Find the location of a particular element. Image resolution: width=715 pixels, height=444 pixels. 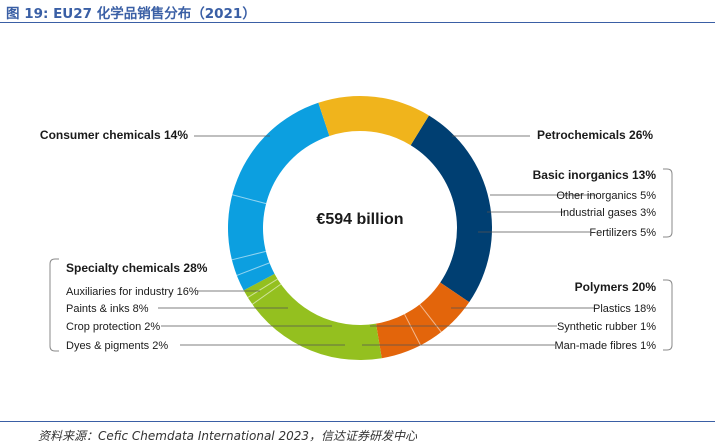

sub-label-industrial-gases: Industrial gases 3% is located at coordinates (608, 213).